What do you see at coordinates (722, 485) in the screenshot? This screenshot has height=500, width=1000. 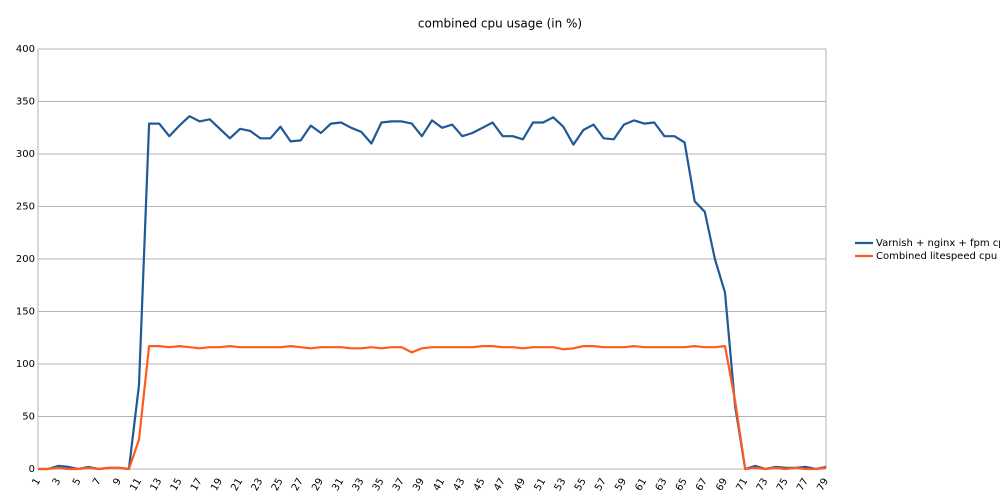 I see `x-tick-label: 69` at bounding box center [722, 485].